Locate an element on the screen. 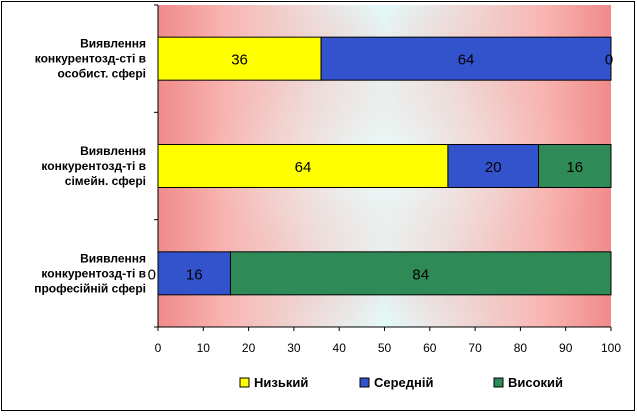  legend-label: Високий is located at coordinates (535, 382).